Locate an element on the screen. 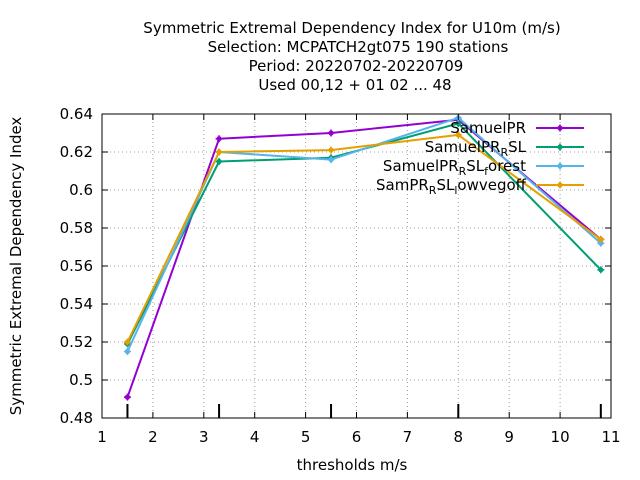  x-tick-label: 3 is located at coordinates (204, 437).